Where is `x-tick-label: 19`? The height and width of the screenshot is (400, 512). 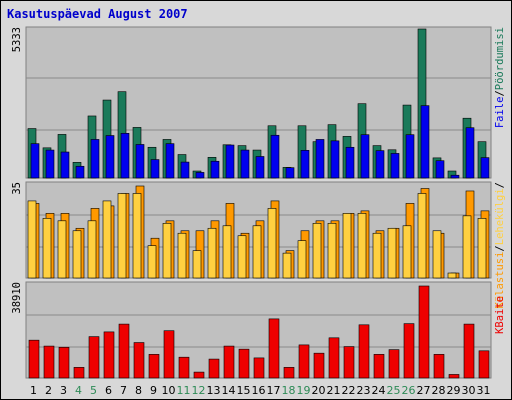 x-tick-label: 19 is located at coordinates (304, 390).